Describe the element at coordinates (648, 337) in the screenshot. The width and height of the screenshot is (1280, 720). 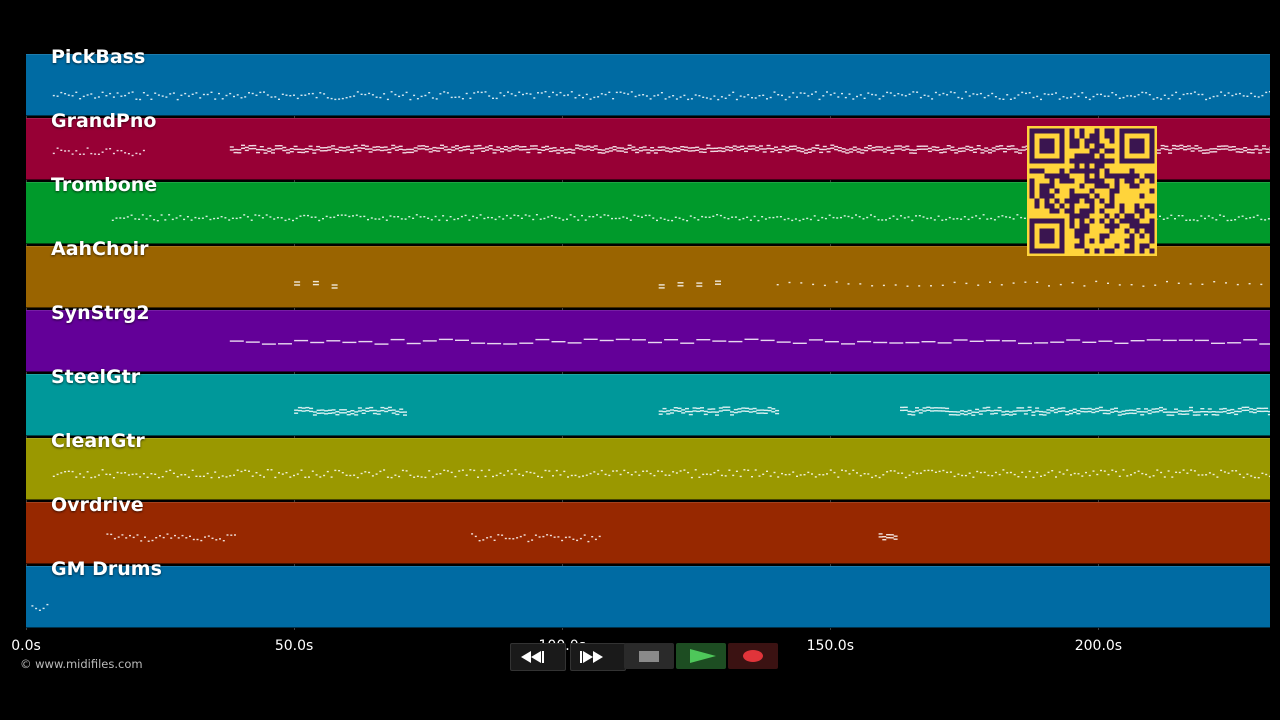
I see `track-synstrg2: SynStrg2` at that location.